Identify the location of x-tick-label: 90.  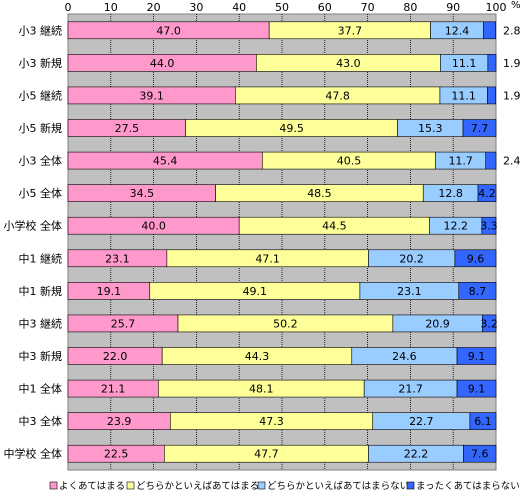
(453, 7).